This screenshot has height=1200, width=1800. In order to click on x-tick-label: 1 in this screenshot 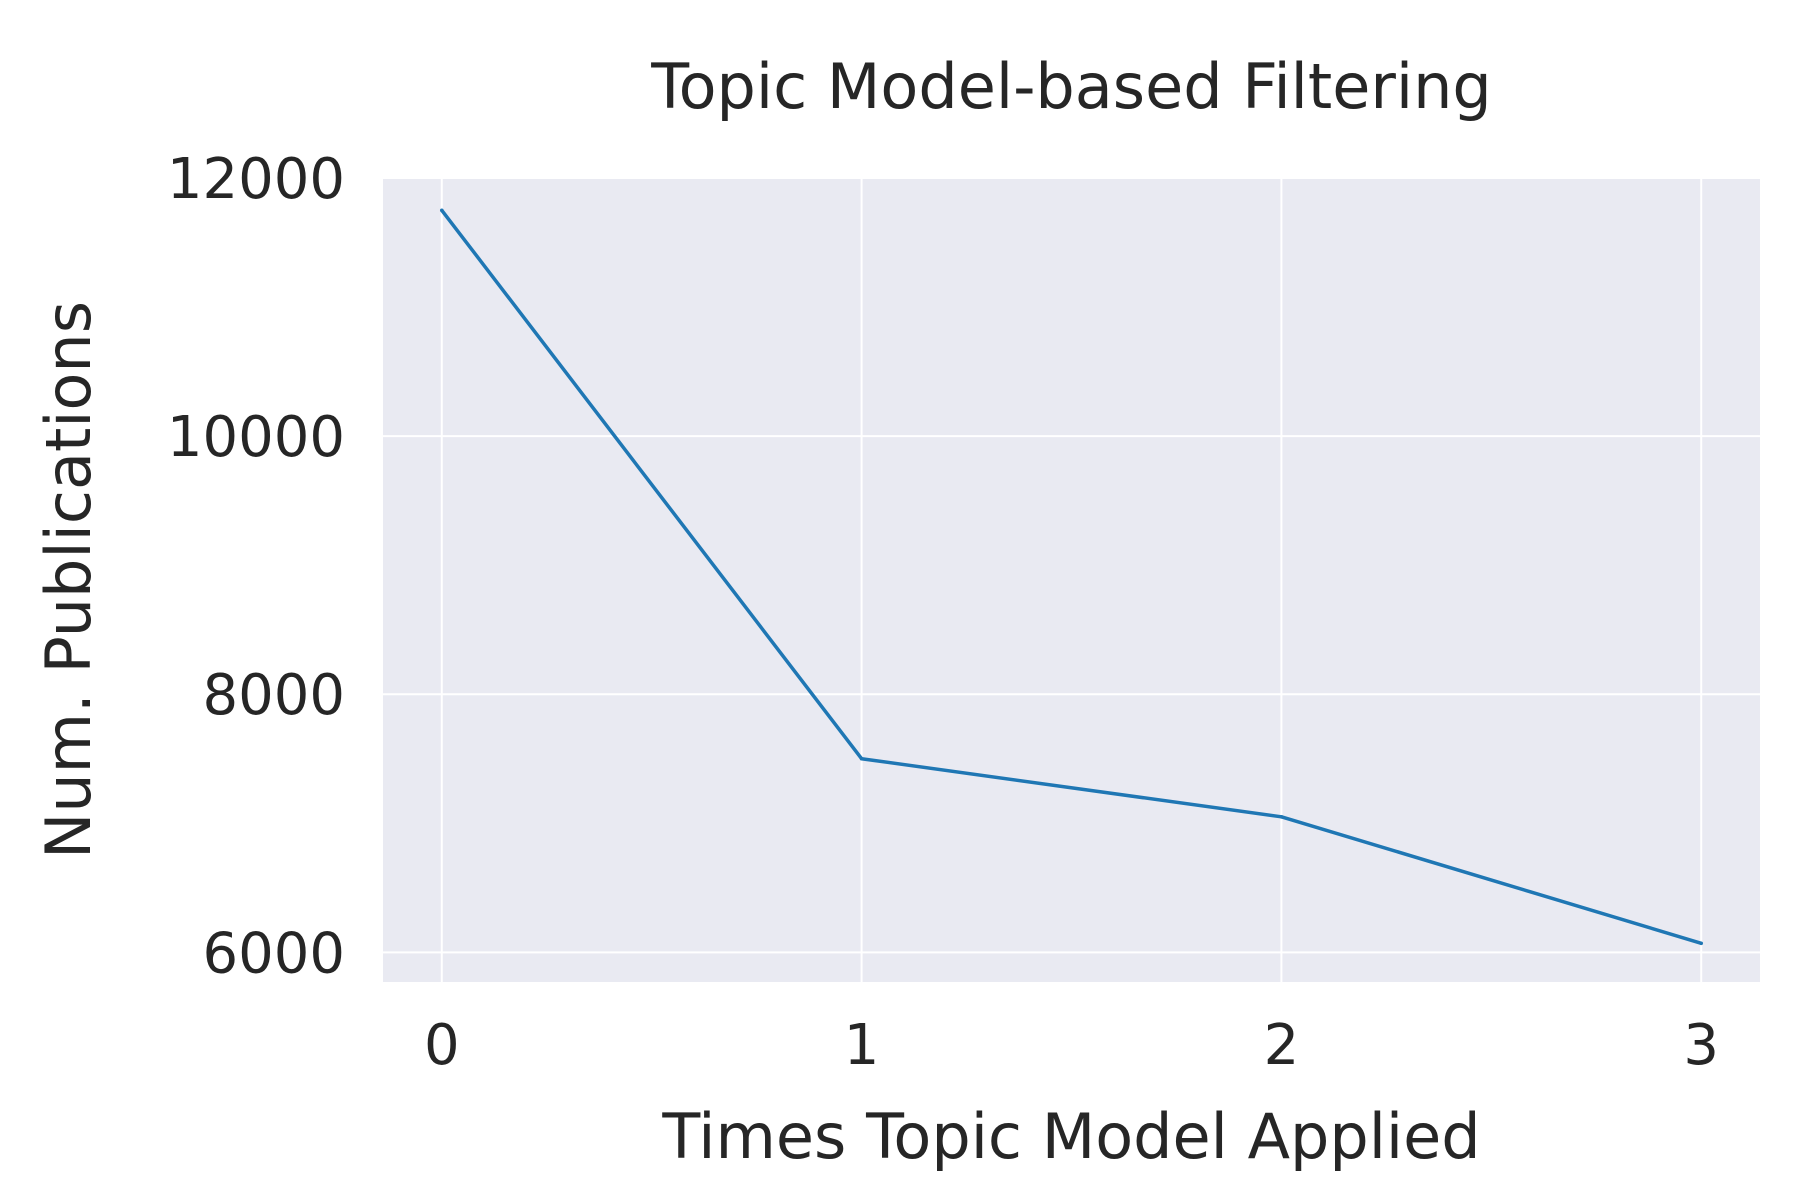, I will do `click(862, 1045)`.